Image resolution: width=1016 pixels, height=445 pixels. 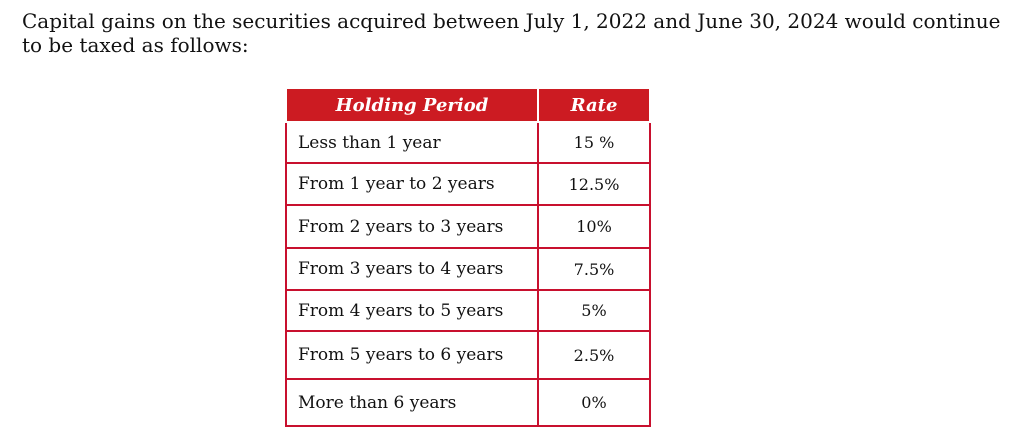 What do you see at coordinates (594, 269) in the screenshot?
I see `rate-cell: 7.5%` at bounding box center [594, 269].